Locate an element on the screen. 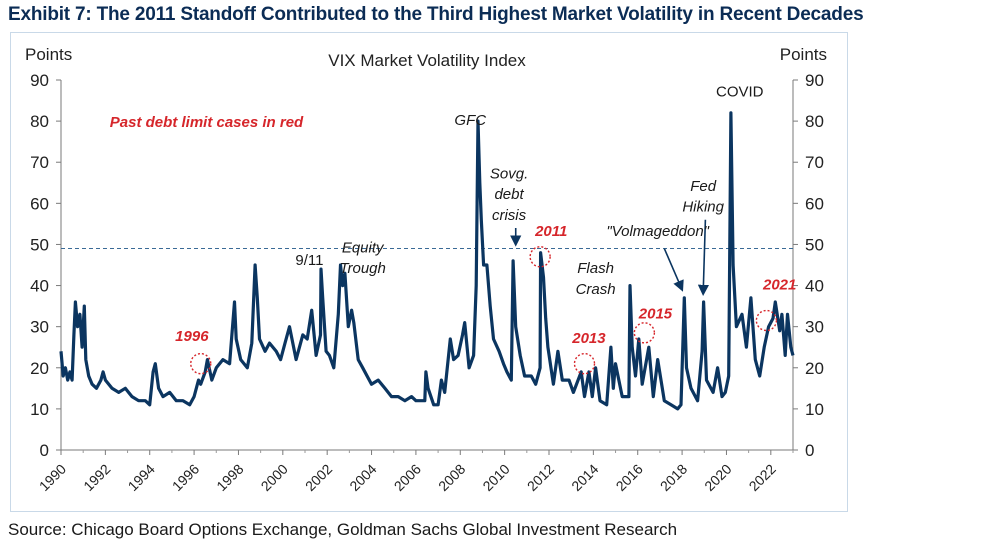 This screenshot has height=549, width=1006. event-annotation: Hiking is located at coordinates (703, 207).